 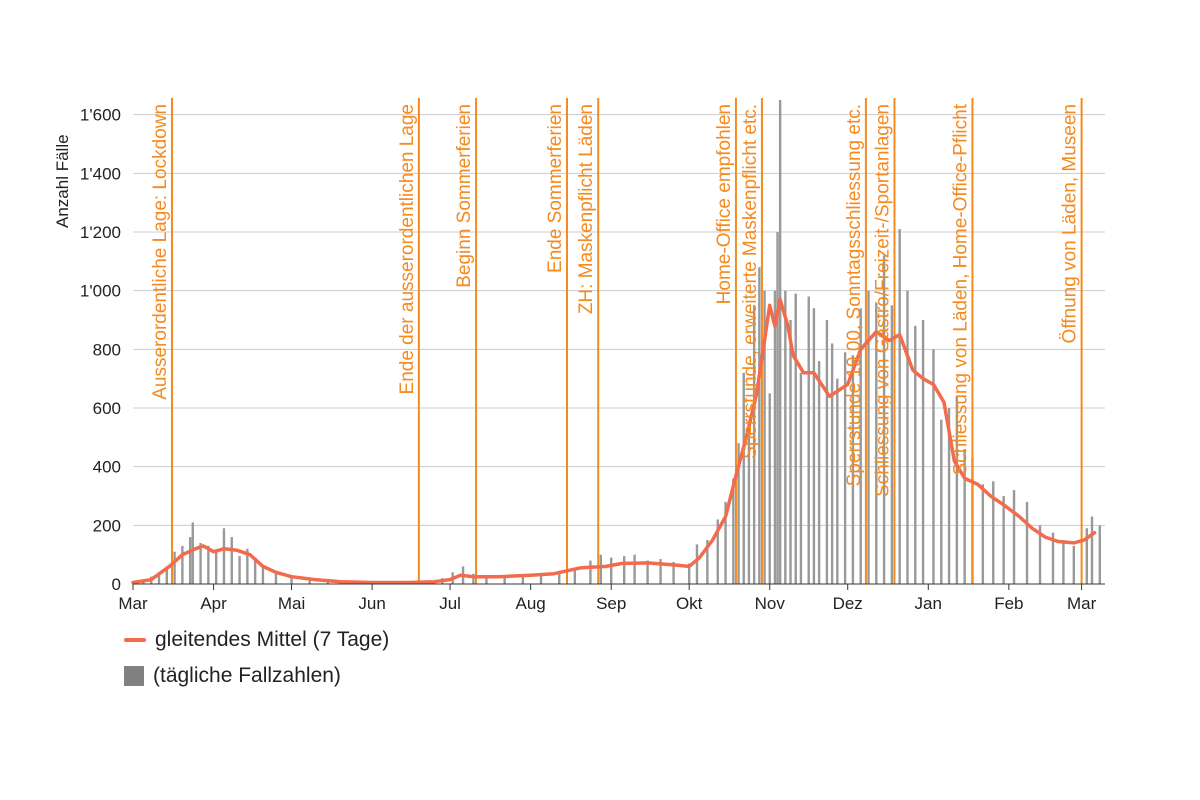 I want to click on y-tick-label: 1'600, so click(x=100, y=115).